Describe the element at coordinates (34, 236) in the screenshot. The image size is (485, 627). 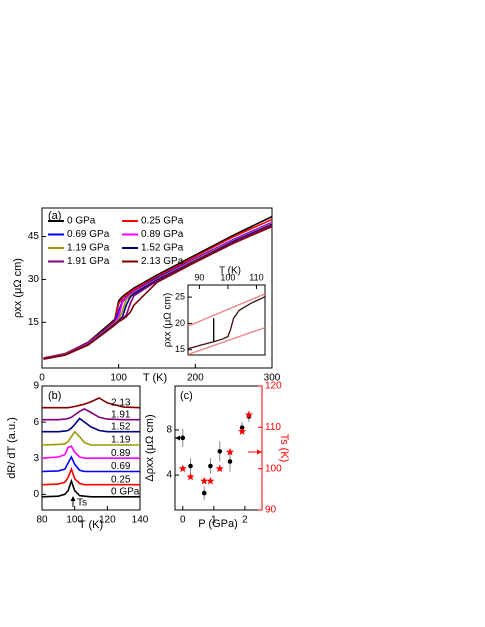
I see `y-tick-label: 45` at that location.